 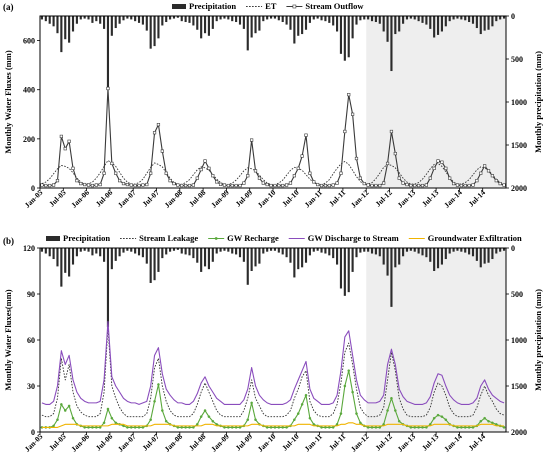 What do you see at coordinates (31, 386) in the screenshot?
I see `y-tick-label: 30` at bounding box center [31, 386].